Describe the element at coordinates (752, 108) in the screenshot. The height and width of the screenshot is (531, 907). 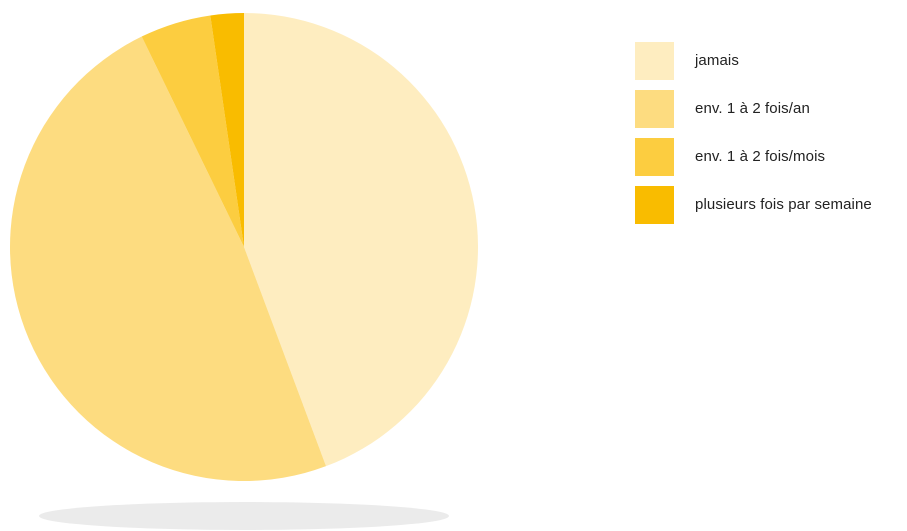
I see `legend-label: env. 1 à 2 fois/an` at that location.